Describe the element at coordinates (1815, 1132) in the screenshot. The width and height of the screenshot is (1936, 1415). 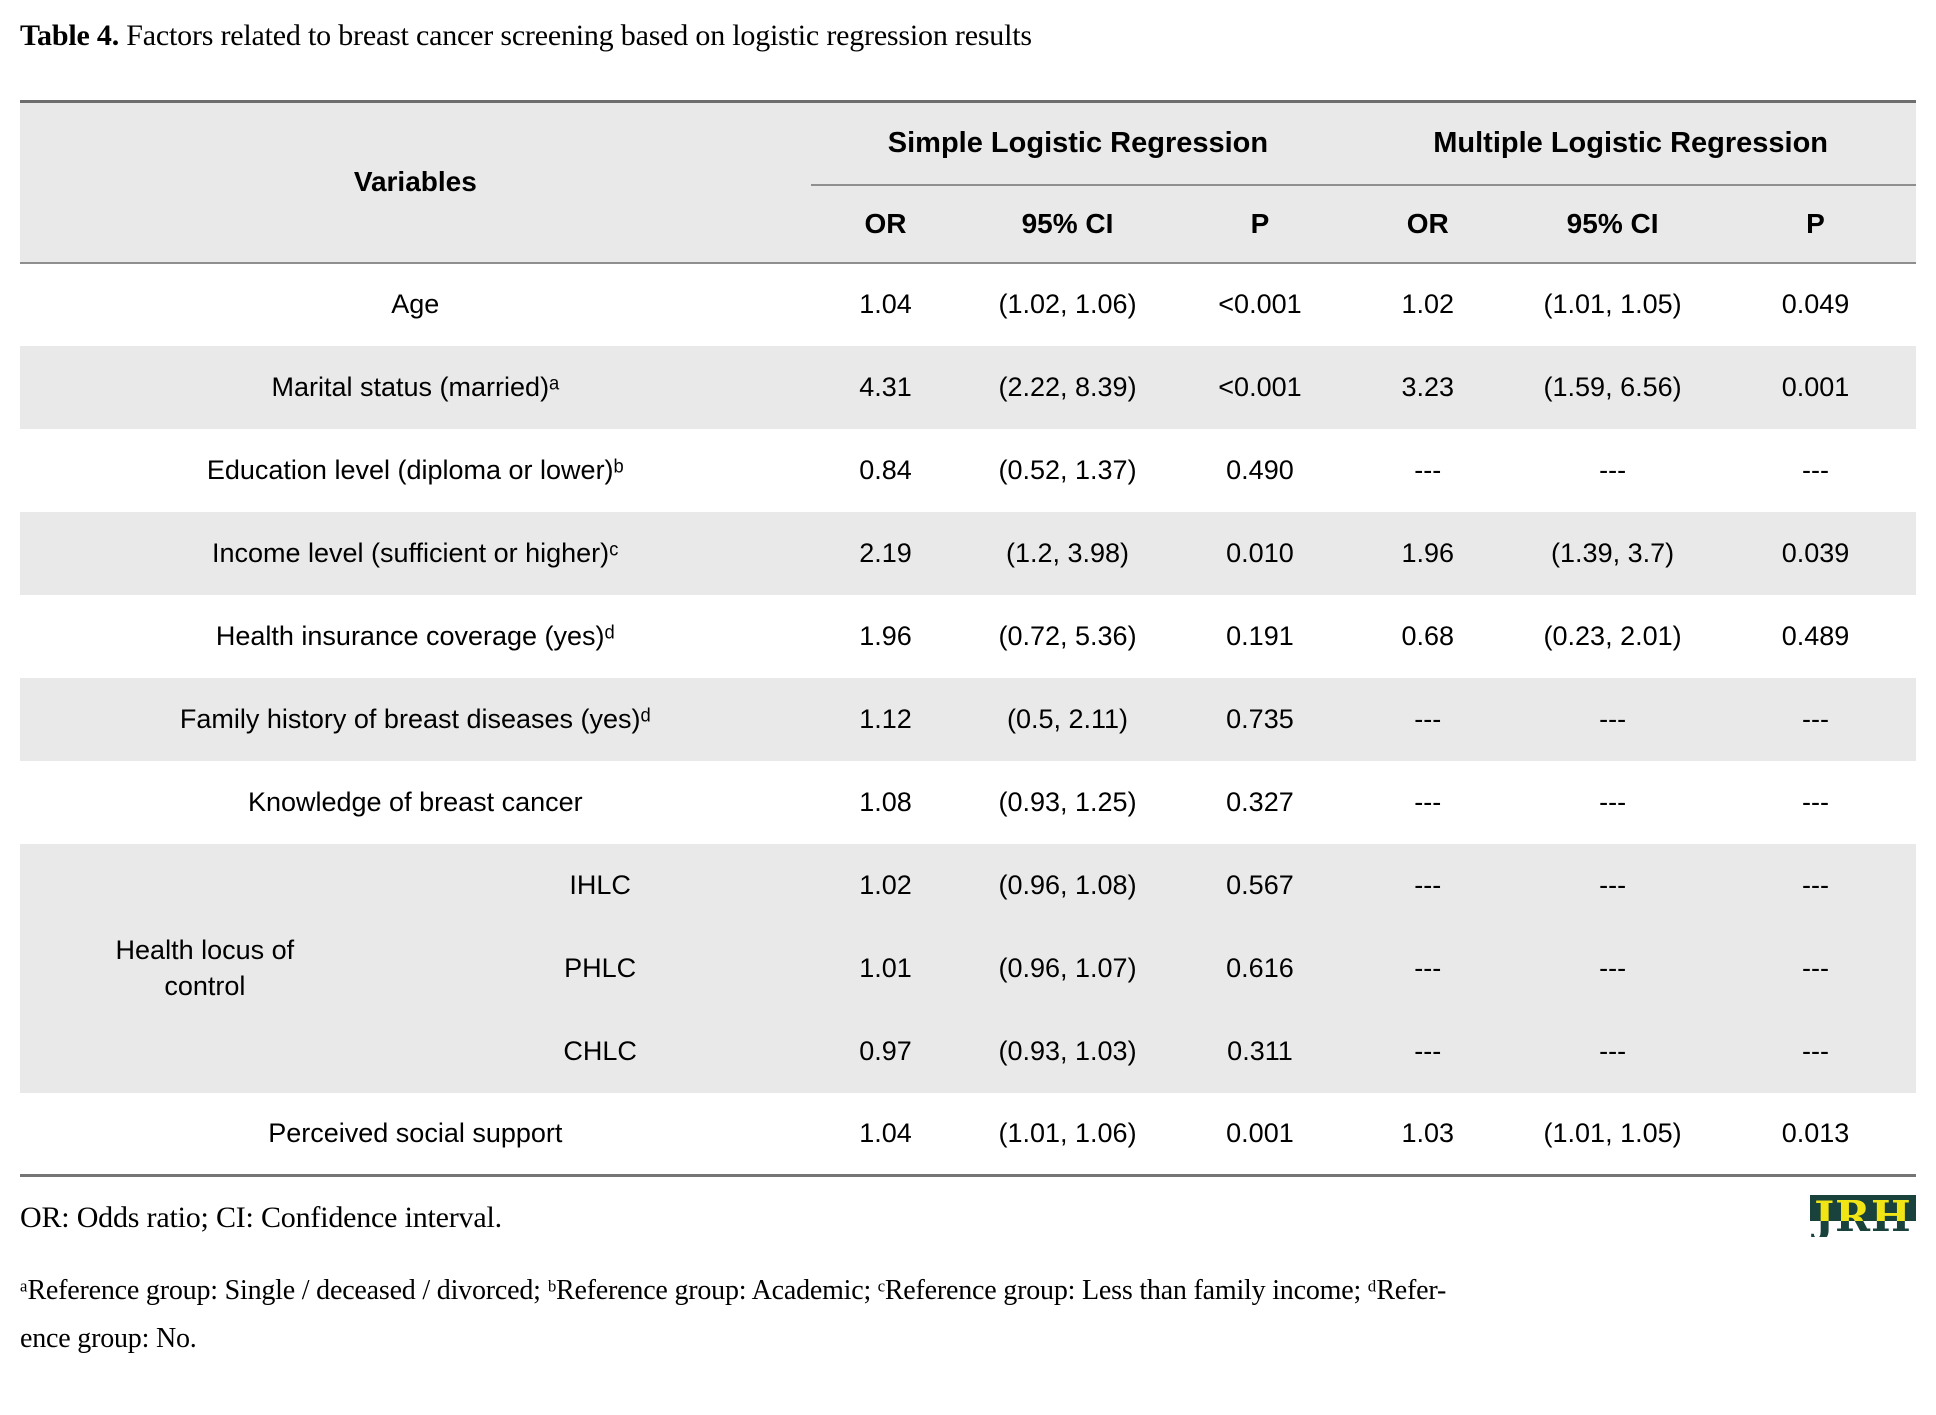
I see `cell-multiple-p: 0.013` at that location.